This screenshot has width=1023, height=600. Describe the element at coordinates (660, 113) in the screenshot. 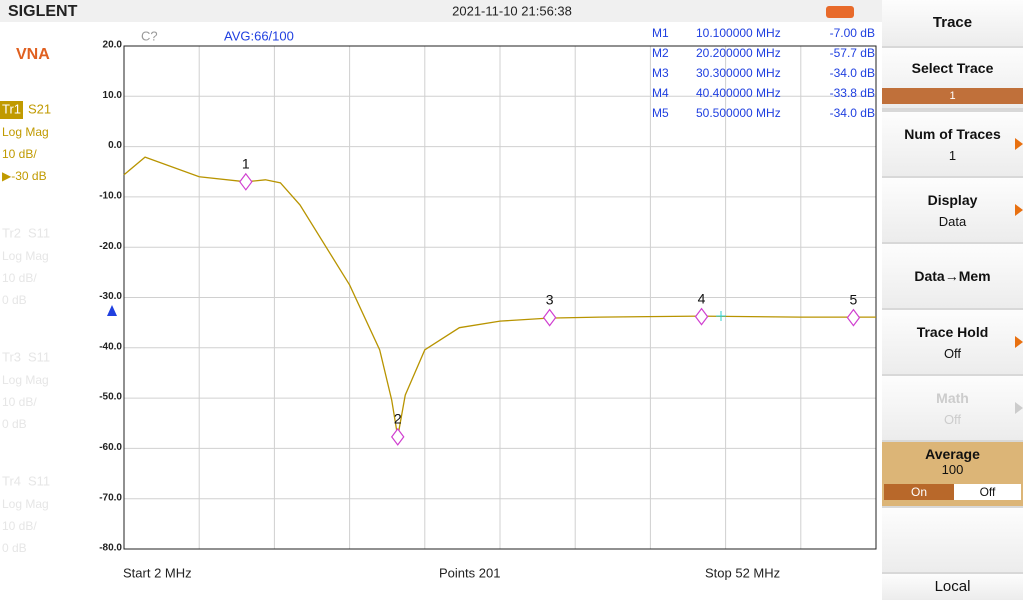

I see `marker-name: M5` at that location.